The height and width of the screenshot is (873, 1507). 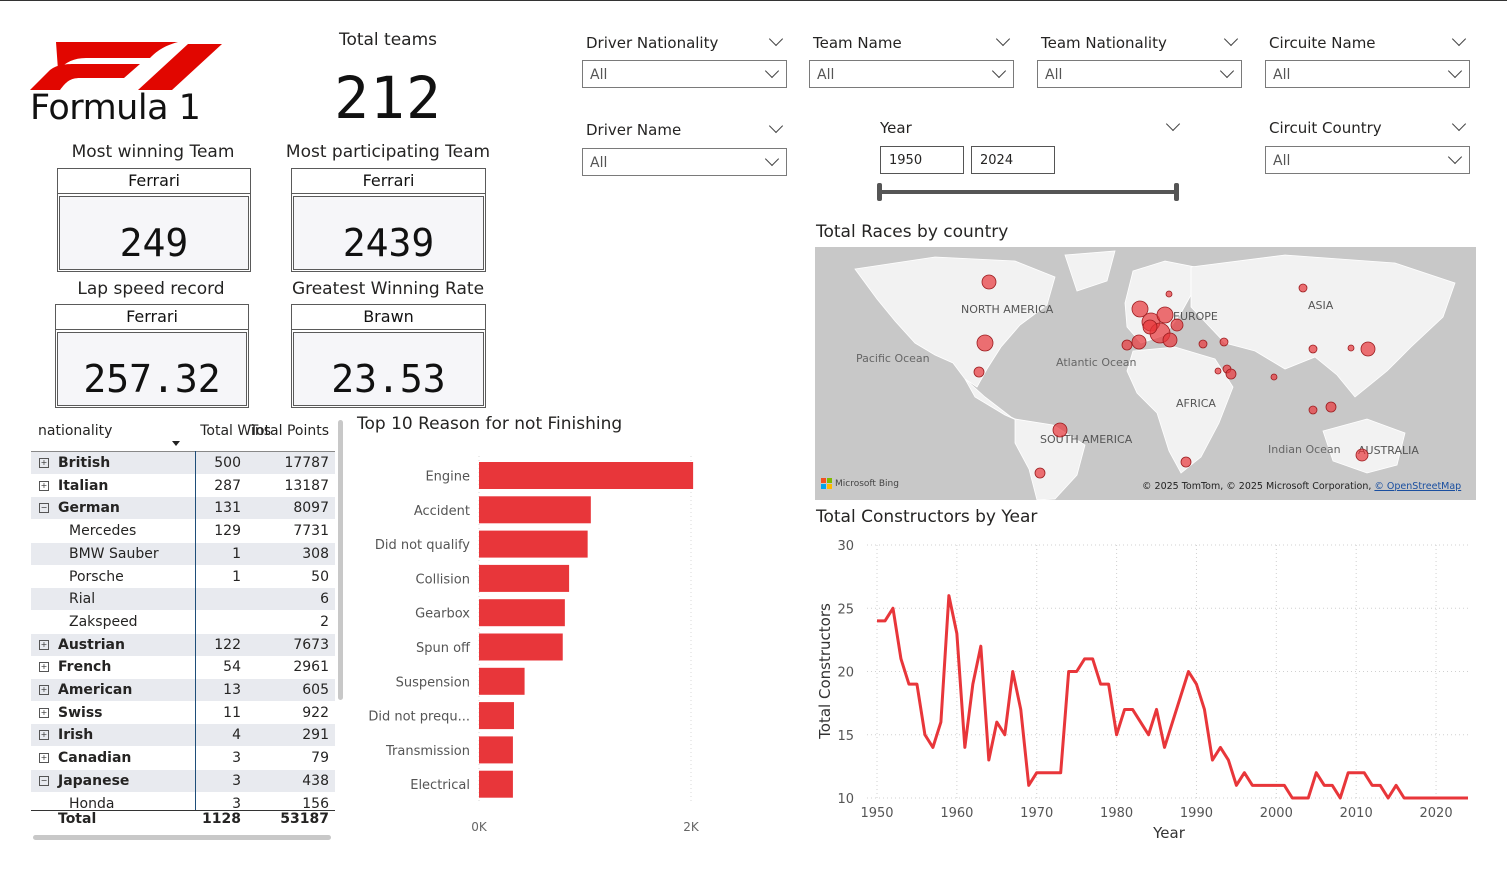 I want to click on slicer-driver-nationality: Driver Nationality All, so click(x=684, y=61).